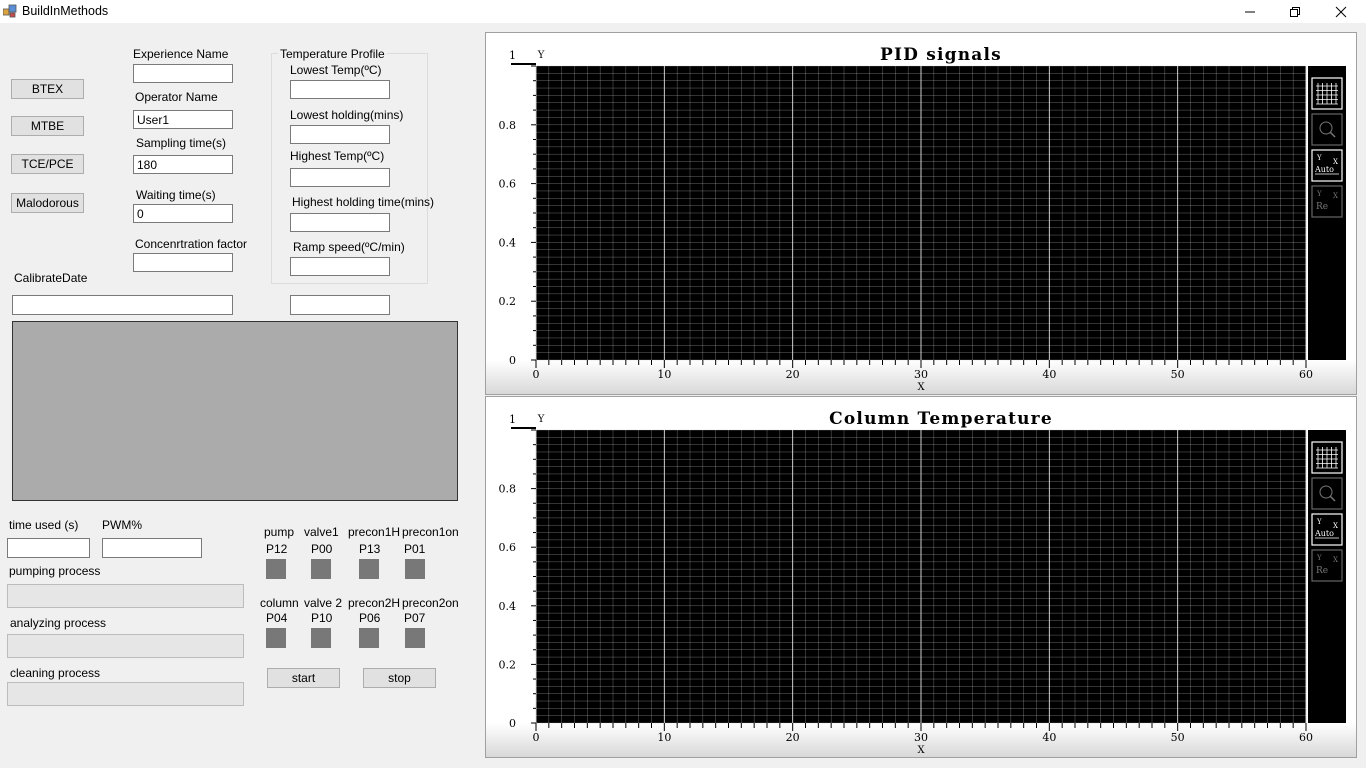 The image size is (1366, 768). What do you see at coordinates (55, 571) in the screenshot?
I see `pumping-process-label: pumping process` at bounding box center [55, 571].